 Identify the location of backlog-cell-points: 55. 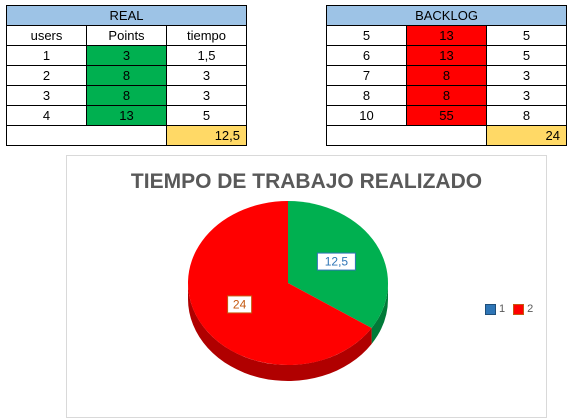
(446, 115).